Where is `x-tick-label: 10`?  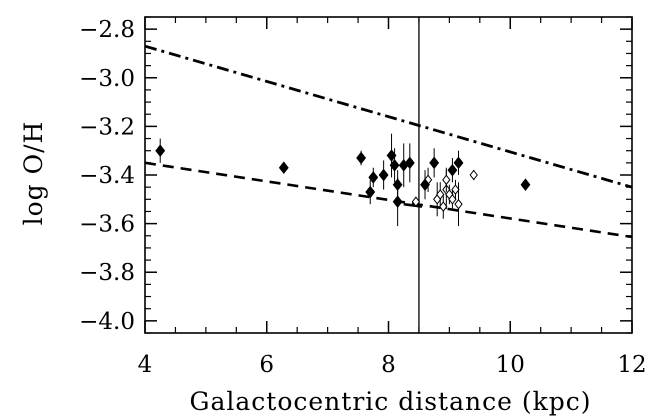 x-tick-label: 10 is located at coordinates (510, 365).